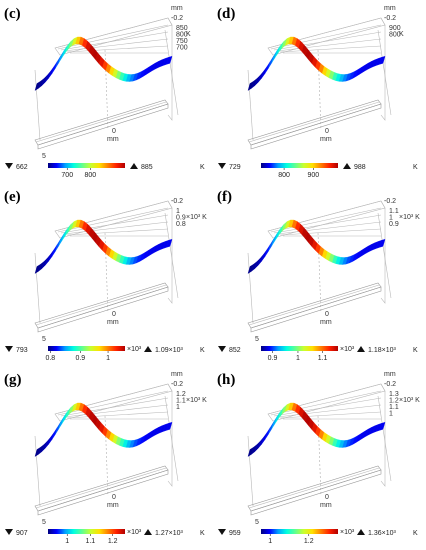  I want to click on z-tick-label: 900, so click(395, 28).